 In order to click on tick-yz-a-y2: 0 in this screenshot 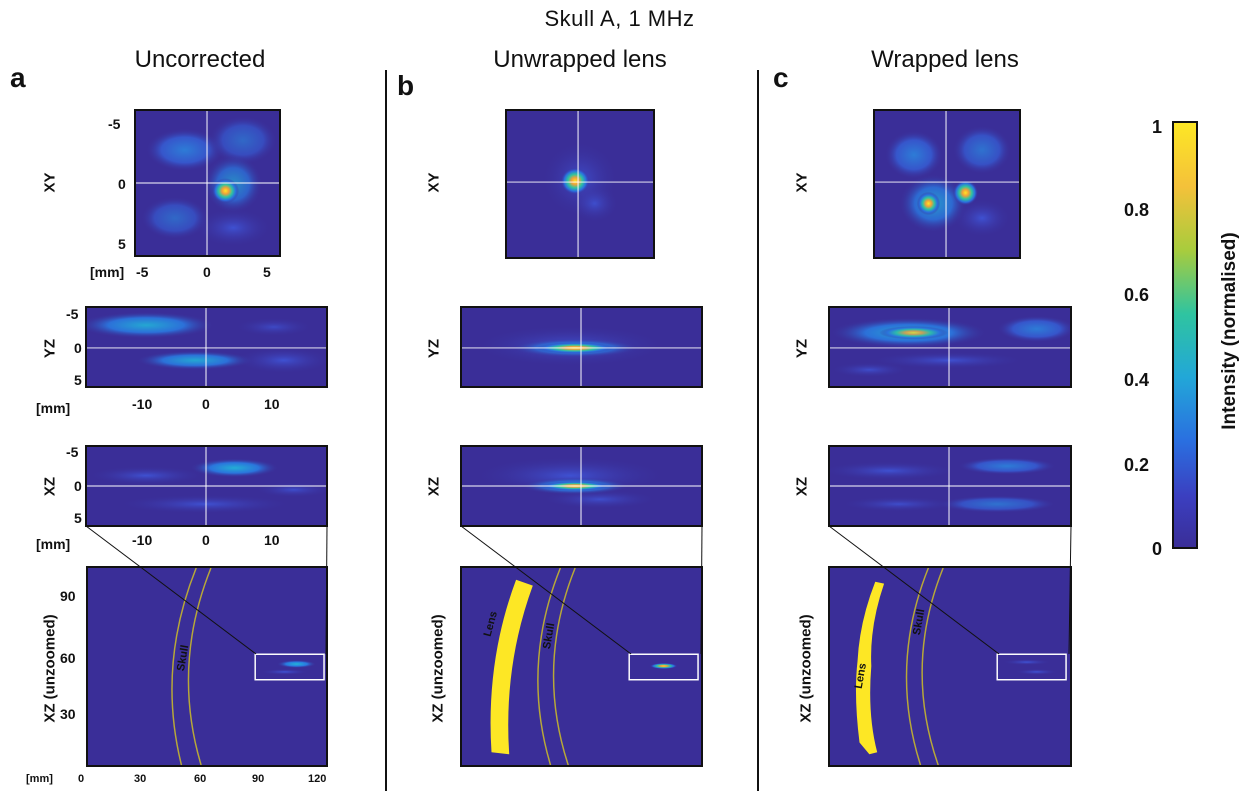, I will do `click(78, 348)`.